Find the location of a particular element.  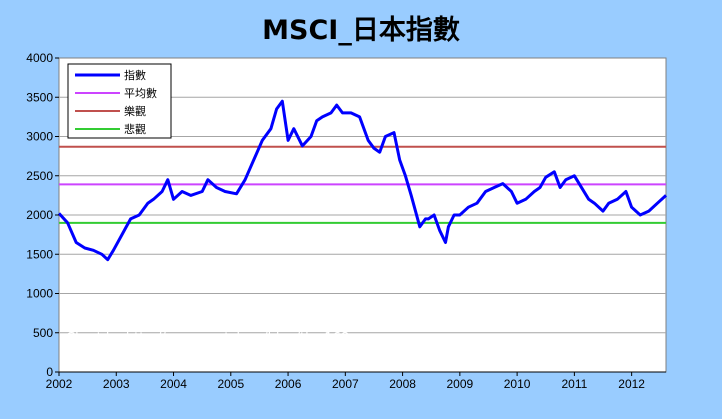

y-tick-label-2: 1000 is located at coordinates (39, 294).